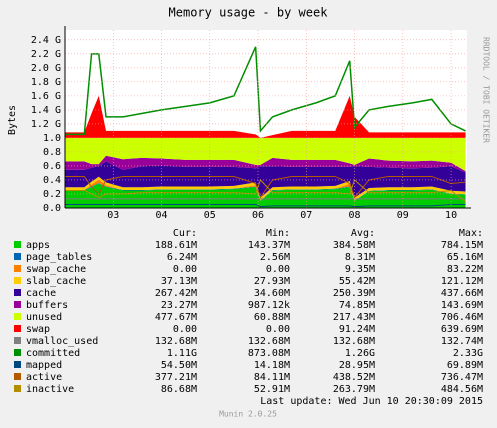 The height and width of the screenshot is (428, 497). Describe the element at coordinates (50, 389) in the screenshot. I see `legend-label: inactive` at that location.